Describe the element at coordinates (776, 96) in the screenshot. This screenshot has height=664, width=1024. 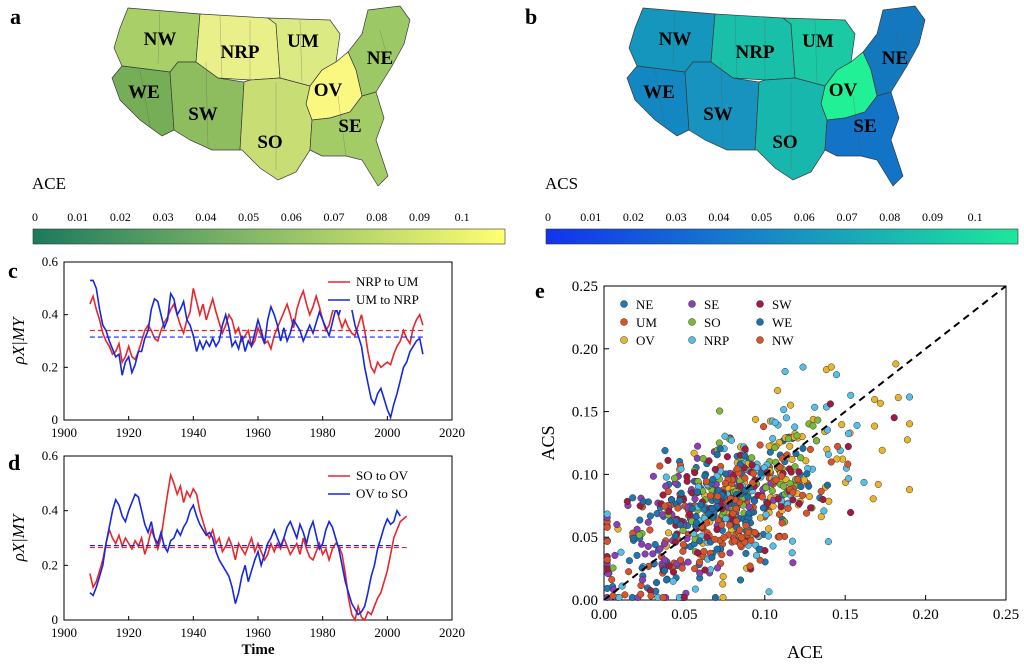
I see `map-acs: NW NRP UM NE WE SW OV SO SE` at that location.